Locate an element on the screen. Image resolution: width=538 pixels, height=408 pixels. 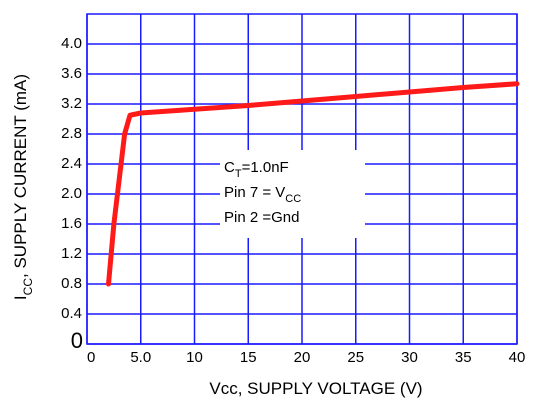
x-tick-label: 20 is located at coordinates (302, 357).